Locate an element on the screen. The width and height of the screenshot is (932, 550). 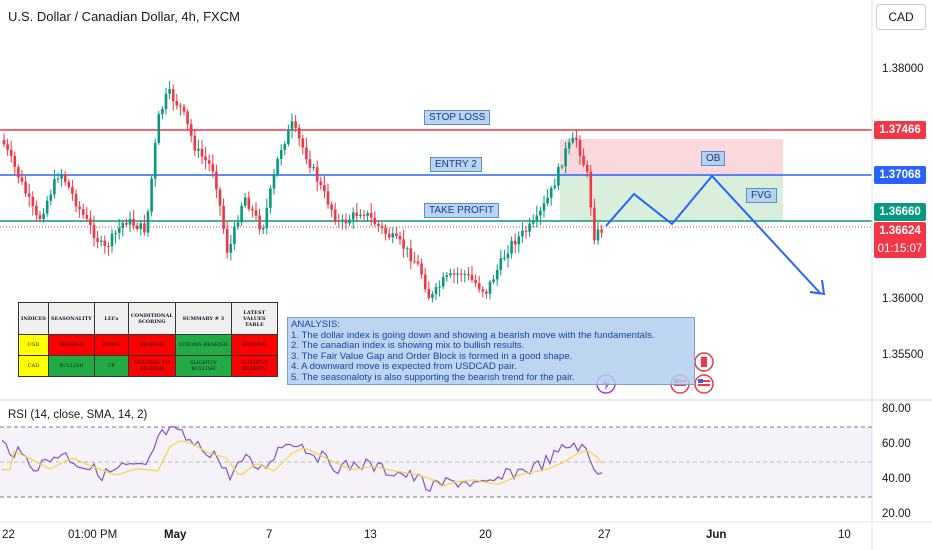
table-cell: BEARISH is located at coordinates (151, 345).